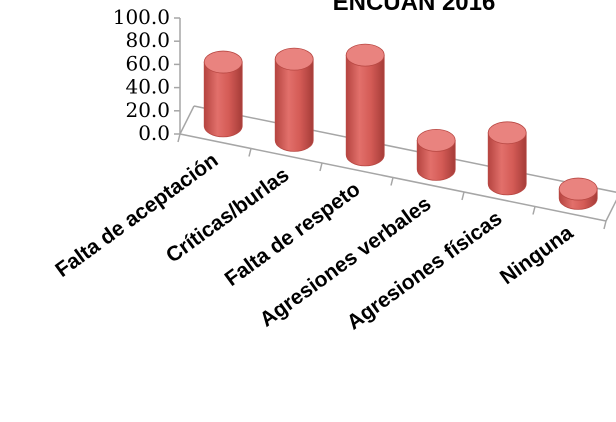 The width and height of the screenshot is (616, 422). Describe the element at coordinates (537, 255) in the screenshot. I see `x-tick-label: Ninguna` at that location.